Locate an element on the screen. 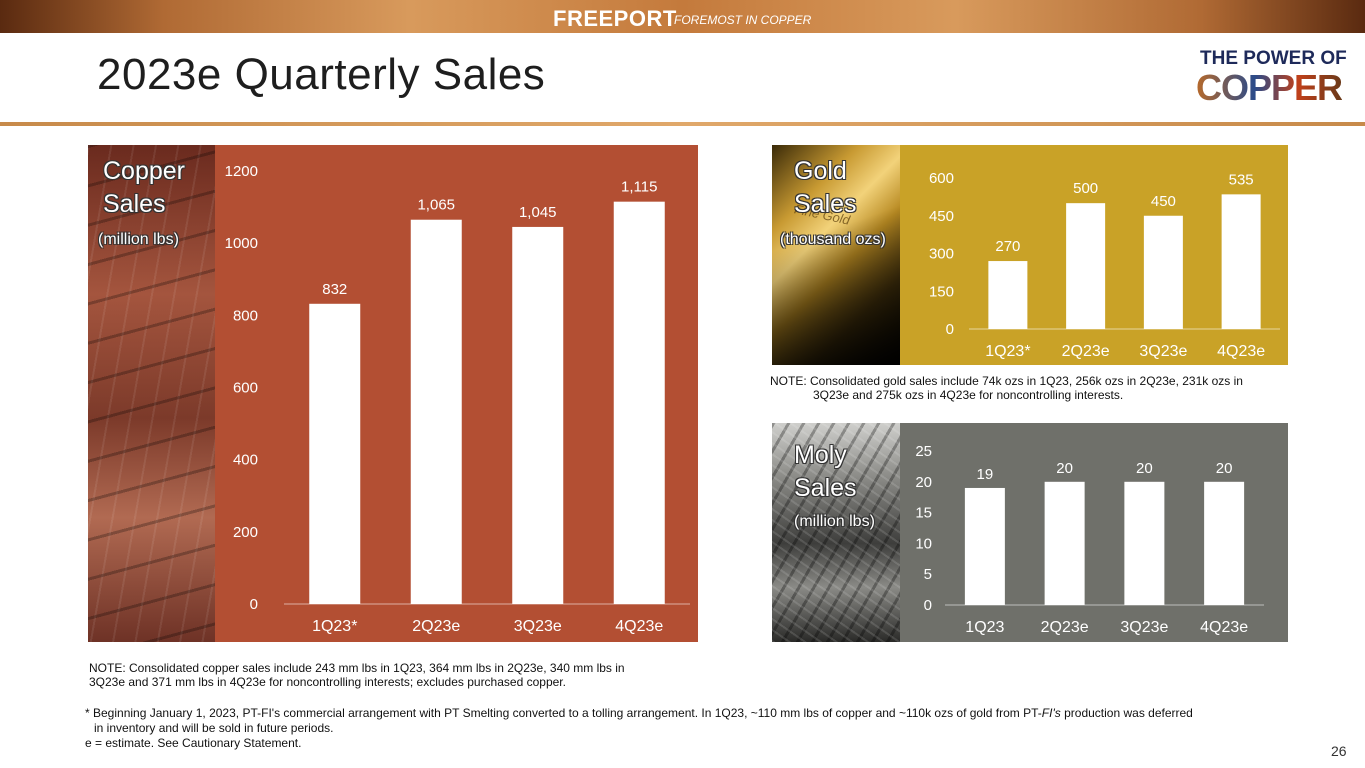  gold-y-tick-label: 600 is located at coordinates (941, 178).